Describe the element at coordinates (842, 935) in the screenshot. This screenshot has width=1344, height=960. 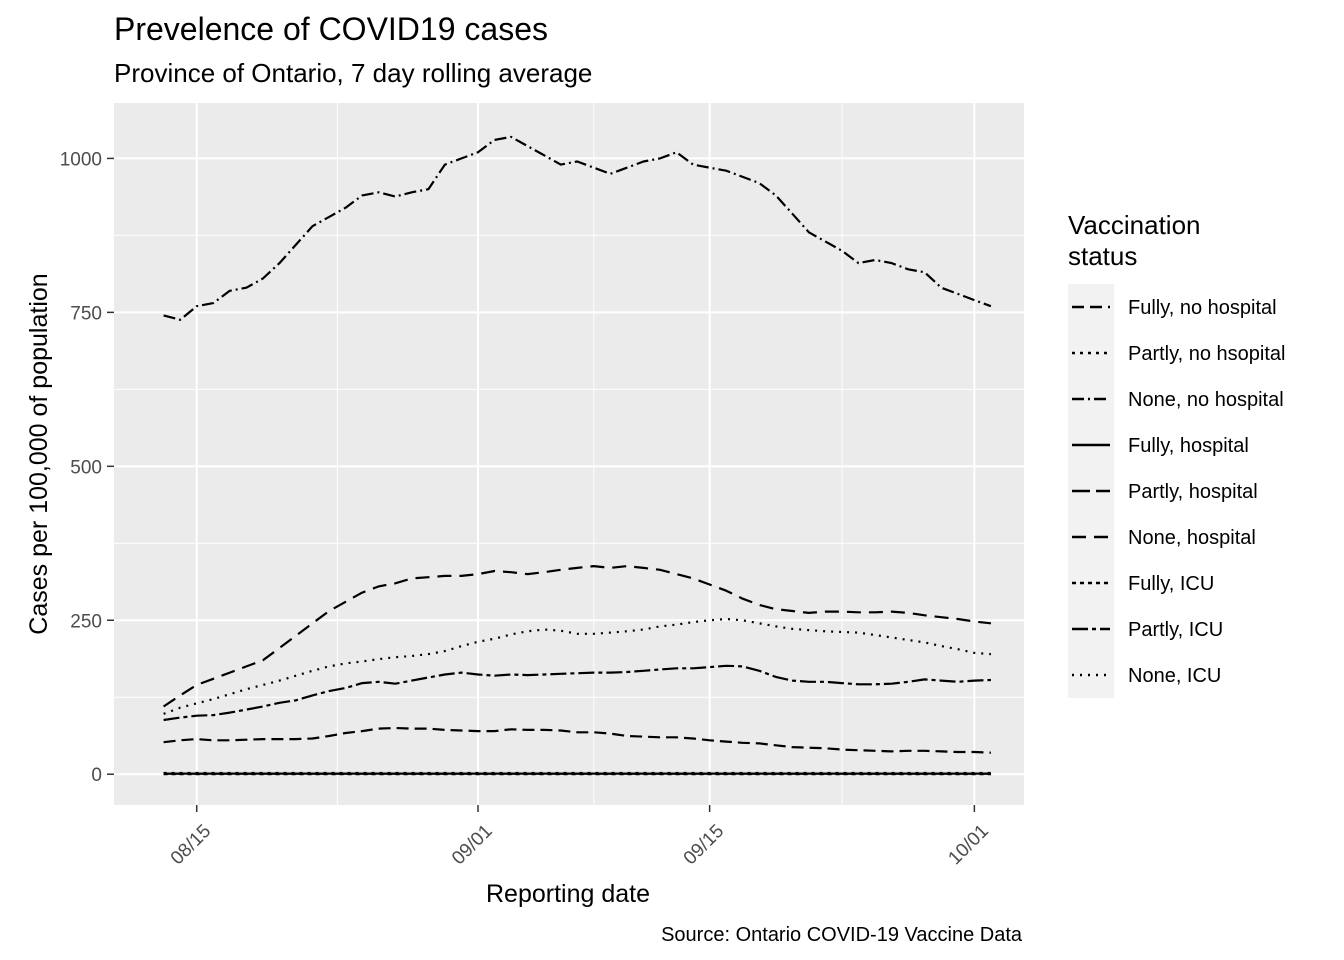
I see `source-caption: Source: Ontario COVID-19 Vaccine Data` at that location.